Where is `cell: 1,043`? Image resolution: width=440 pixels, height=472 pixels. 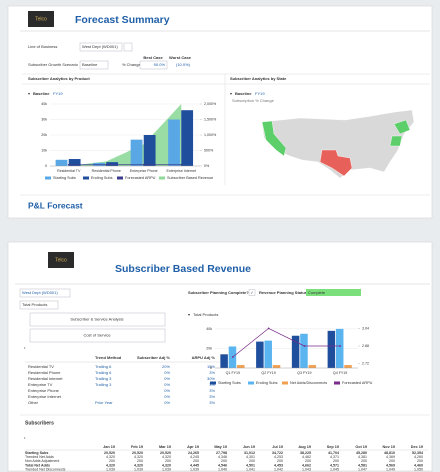
cell: 1,043 is located at coordinates (306, 469).